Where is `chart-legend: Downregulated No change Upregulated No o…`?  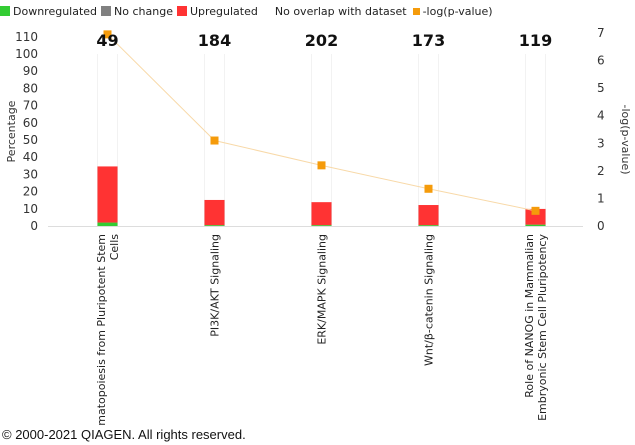
chart-legend: Downregulated No change Upregulated No o… is located at coordinates (248, 11).